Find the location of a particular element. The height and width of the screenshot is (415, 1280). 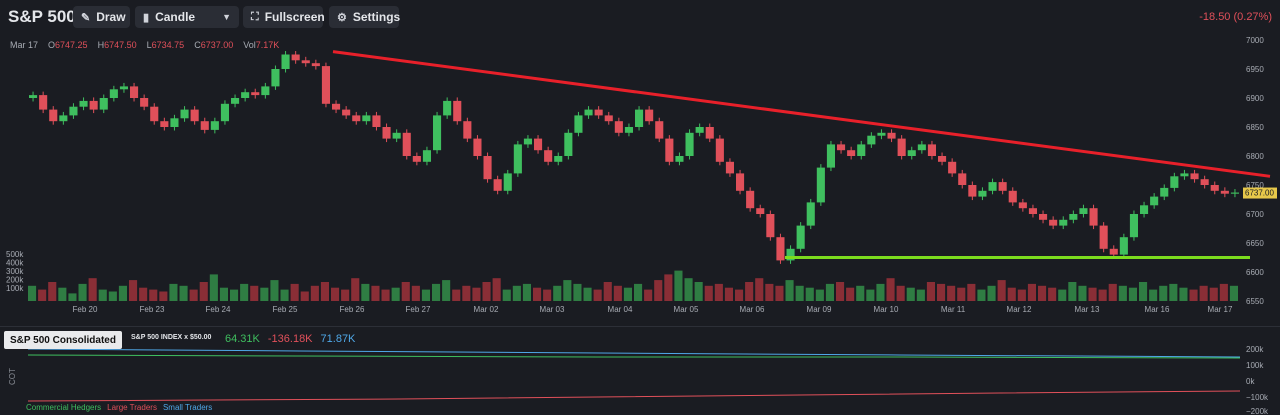

close-value: 6737.00 is located at coordinates (217, 45).